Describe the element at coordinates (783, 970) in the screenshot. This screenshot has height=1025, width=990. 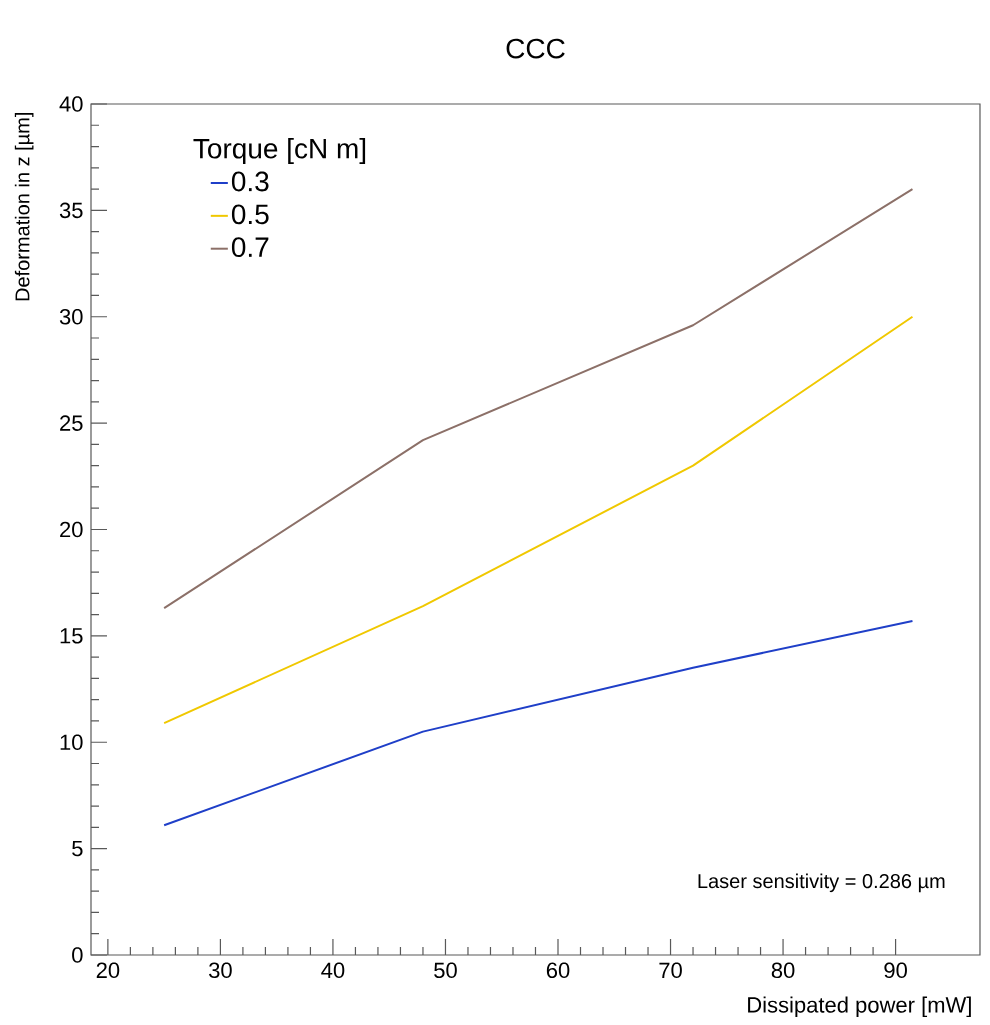
I see `x-tick-label: 80` at that location.